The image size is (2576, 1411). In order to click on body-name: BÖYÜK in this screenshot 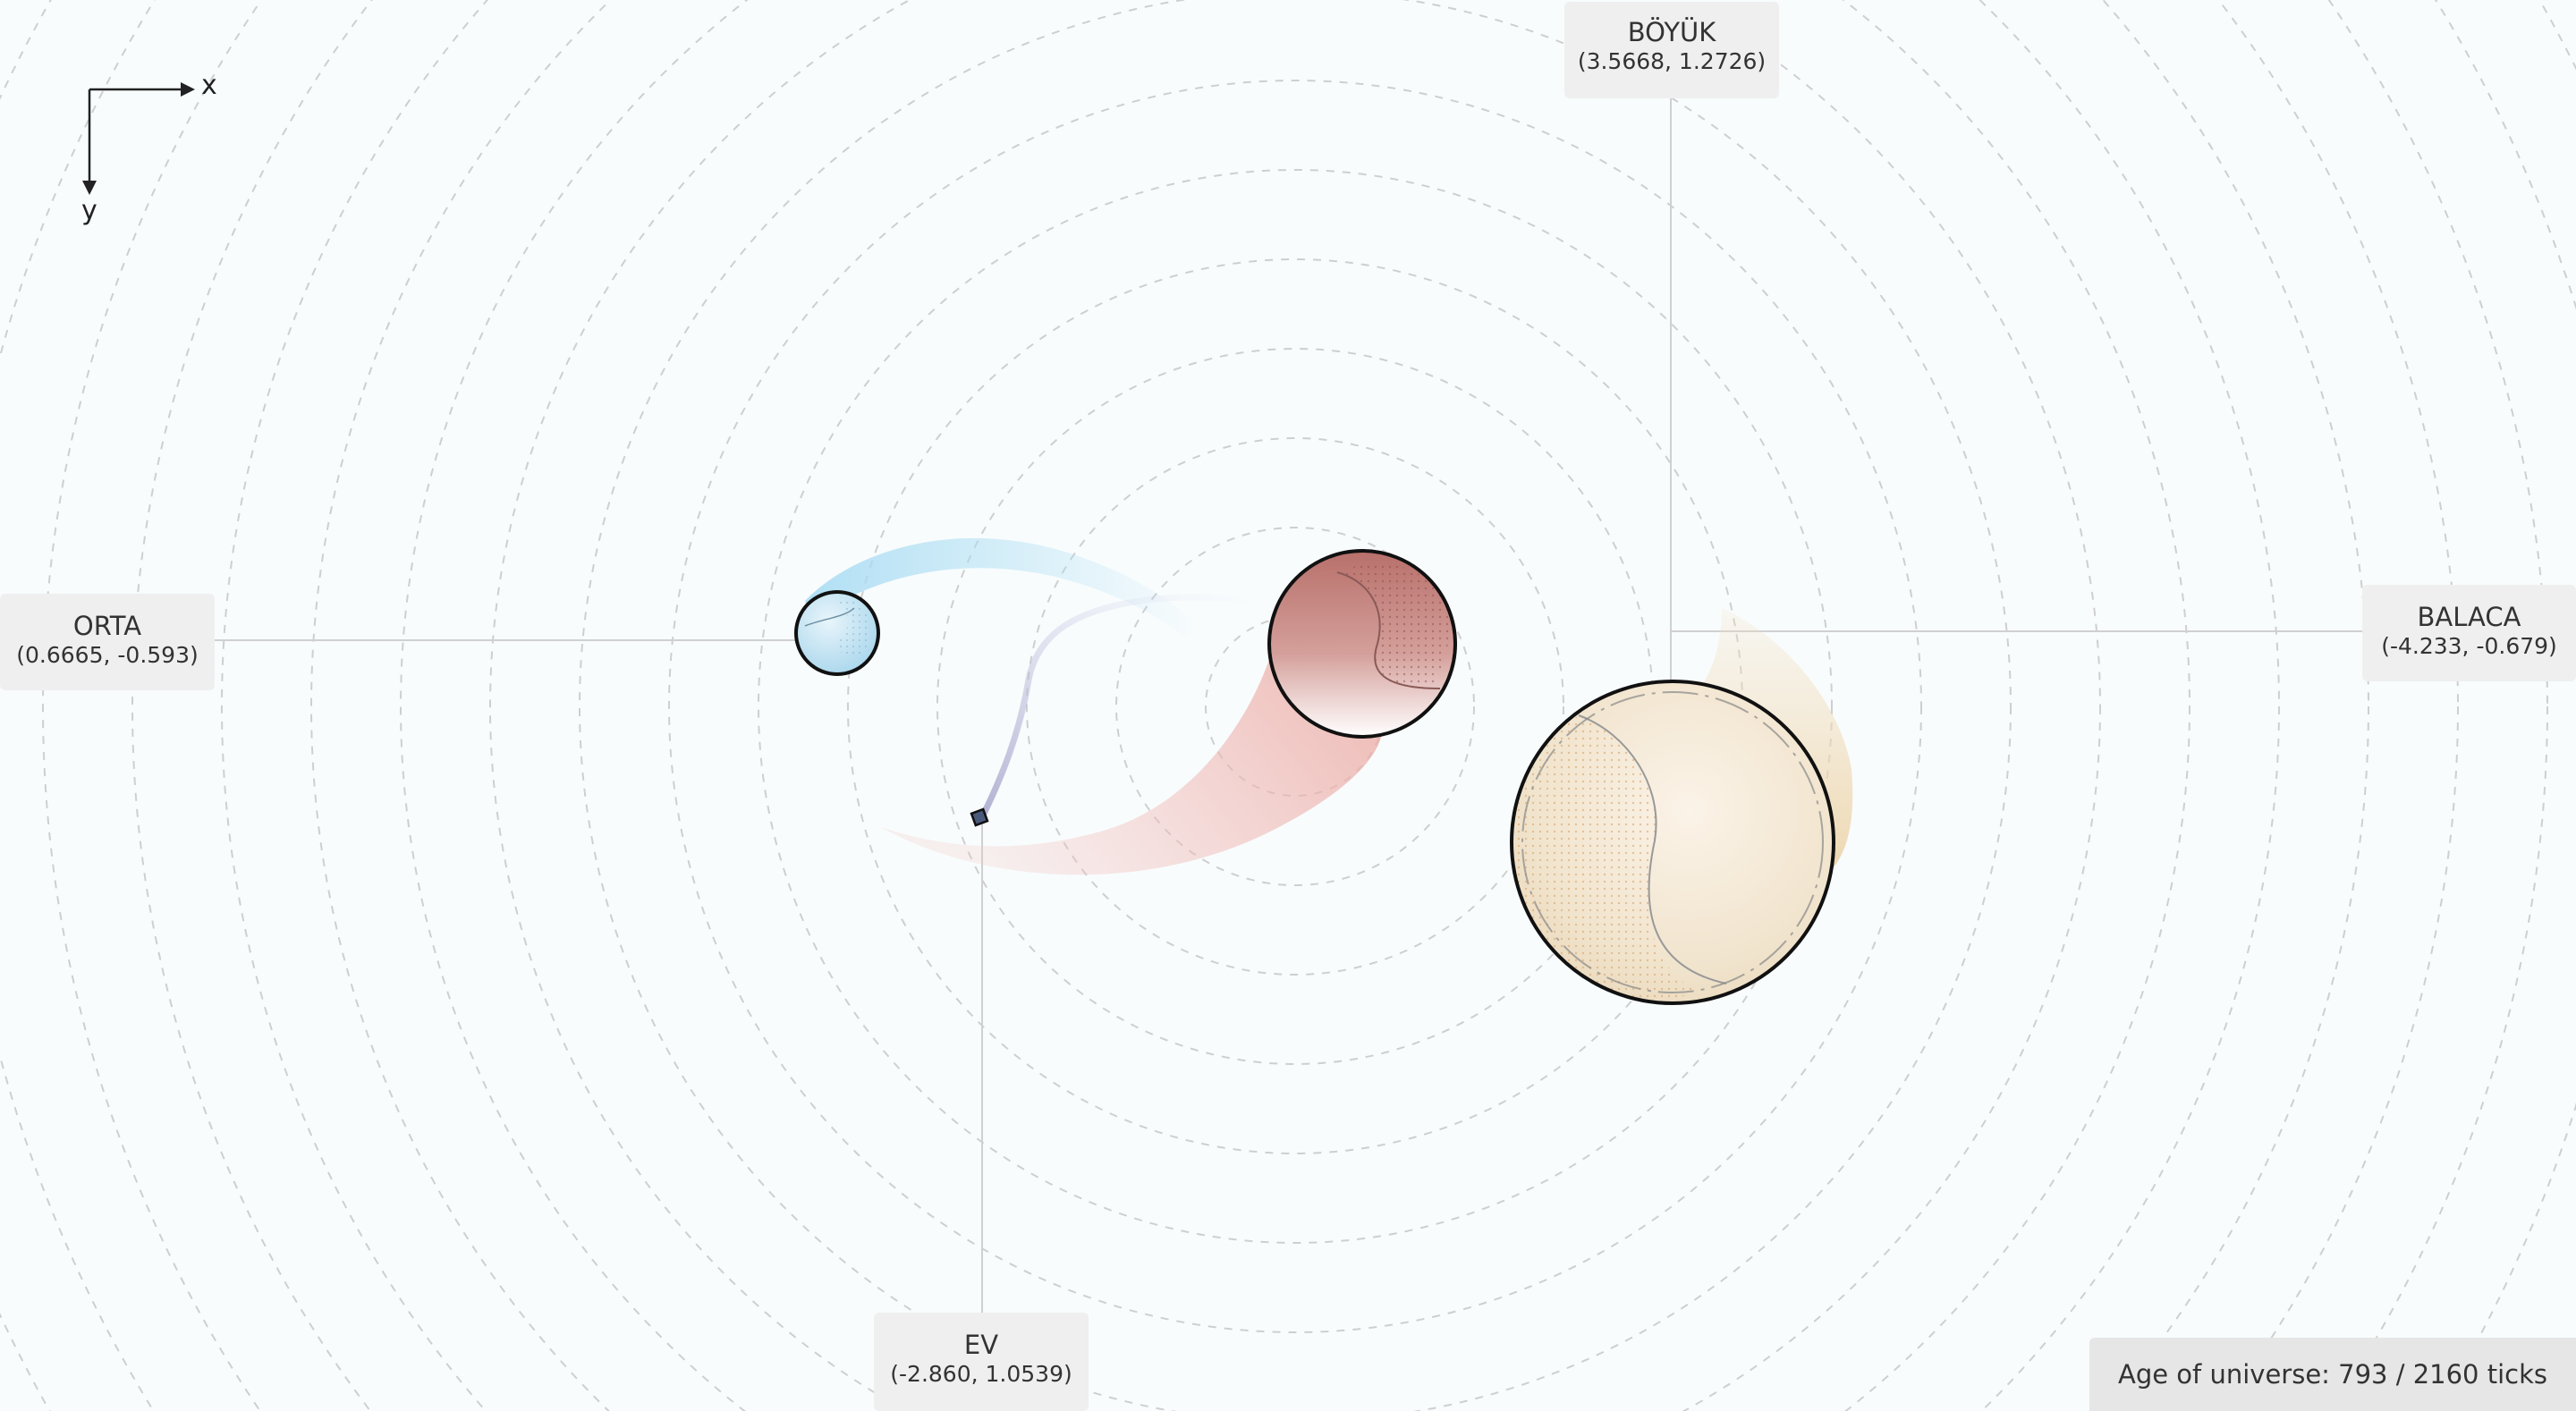, I will do `click(1671, 32)`.